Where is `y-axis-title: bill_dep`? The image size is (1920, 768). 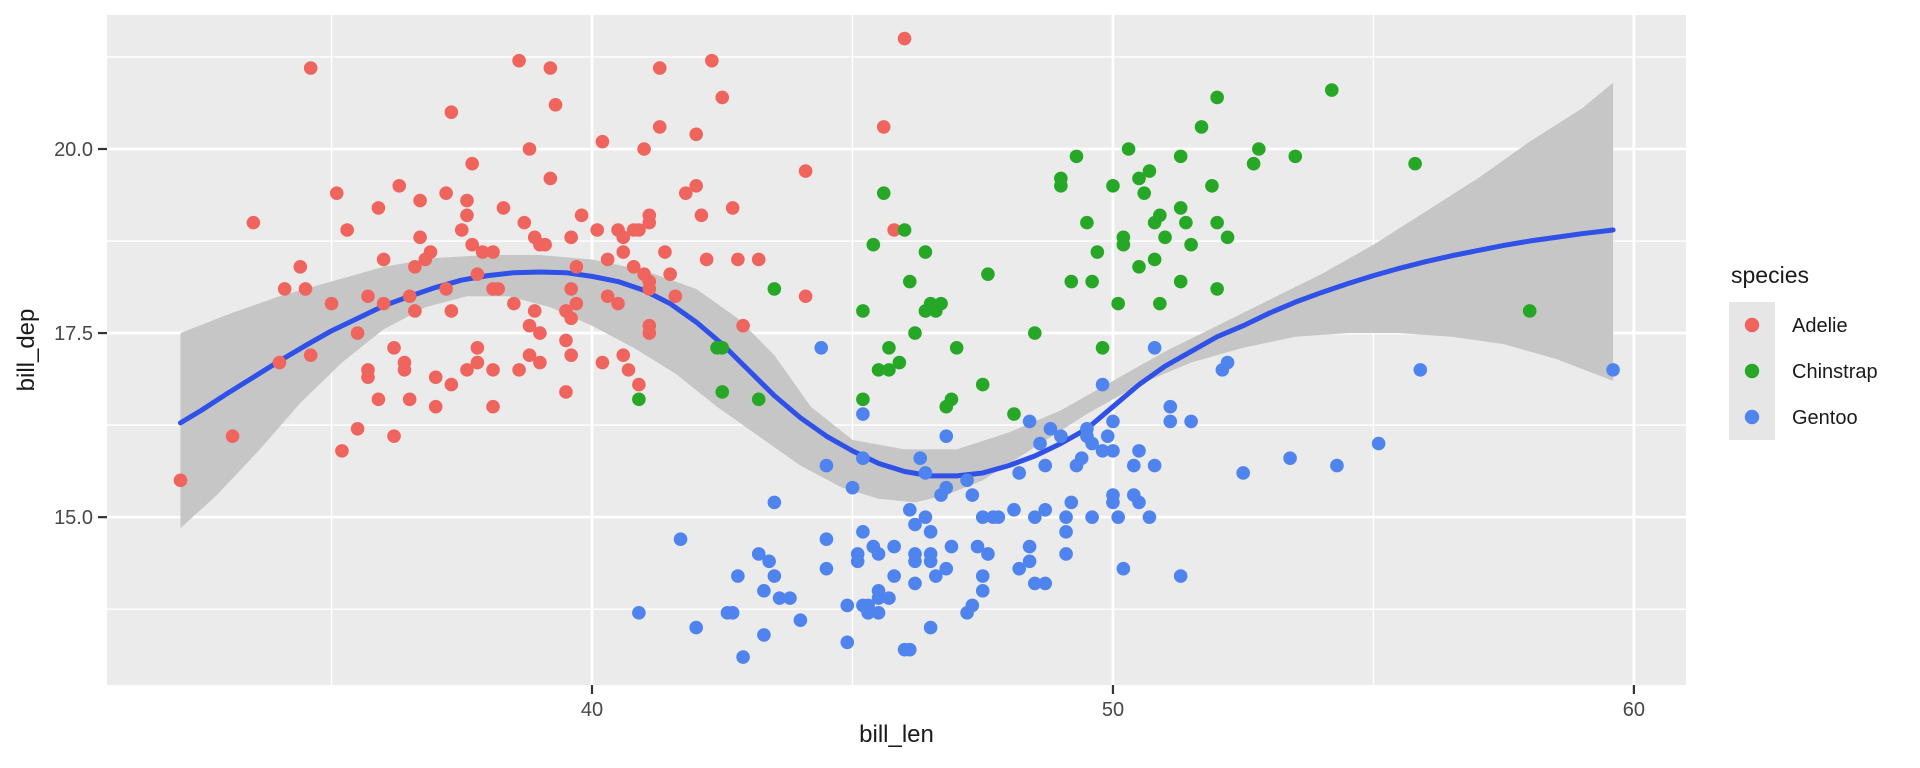
y-axis-title: bill_dep is located at coordinates (26, 350).